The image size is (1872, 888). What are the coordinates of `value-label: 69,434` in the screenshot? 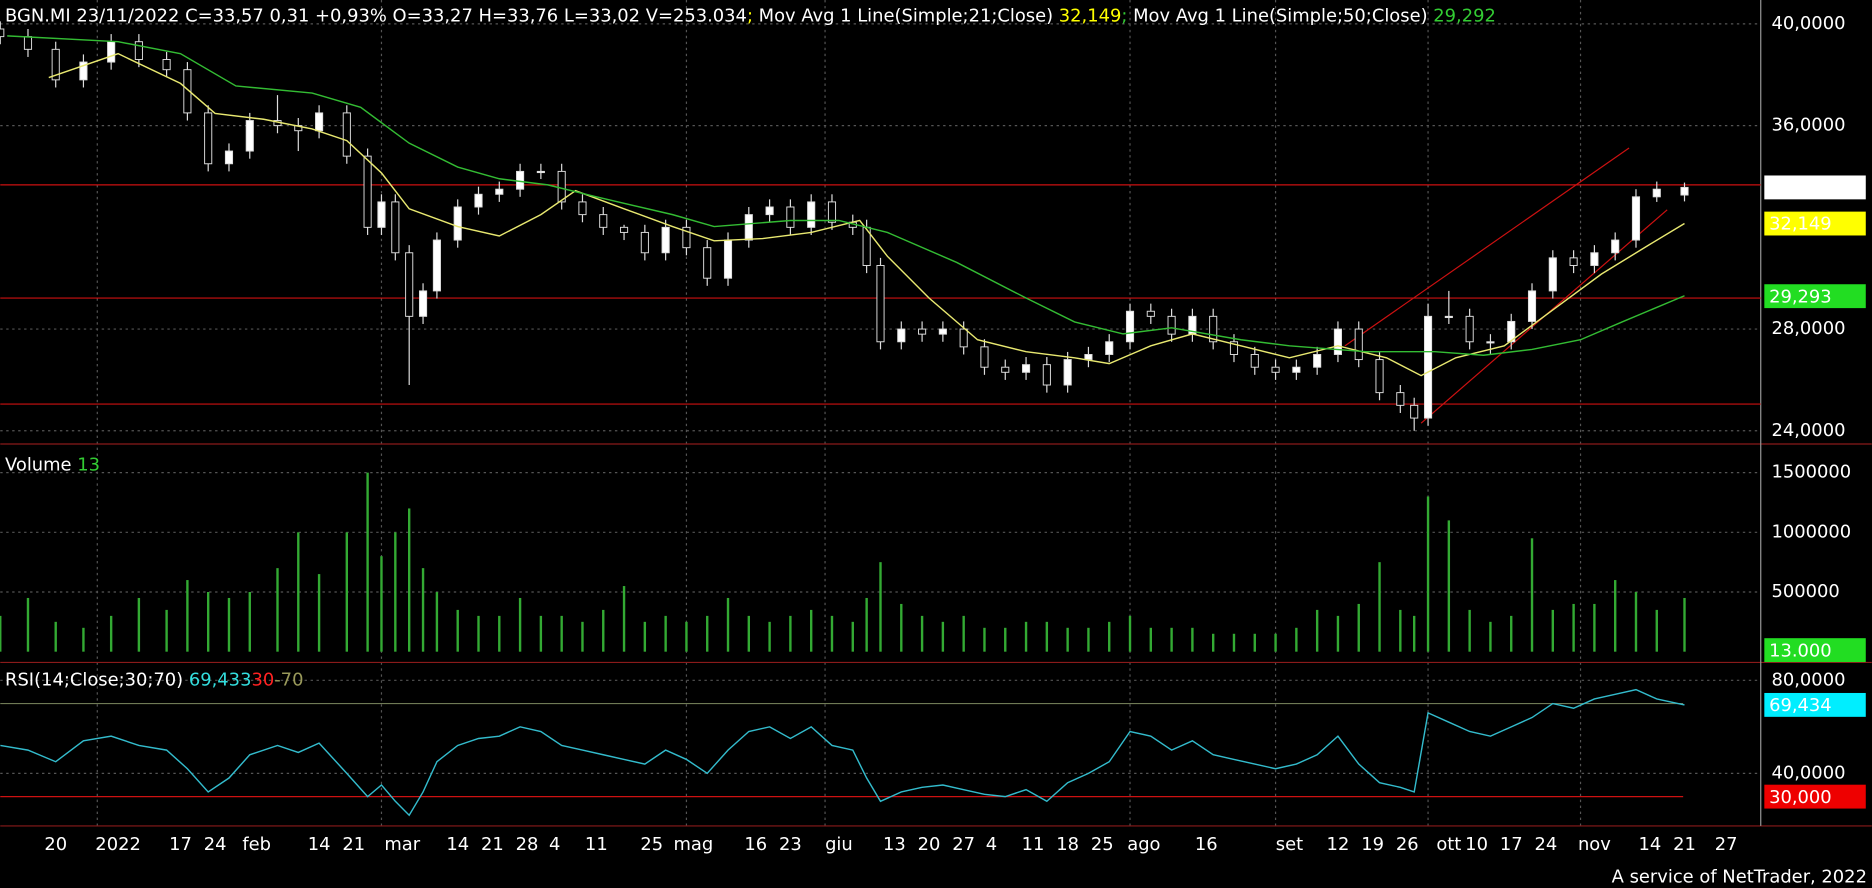 It's located at (1800, 705).